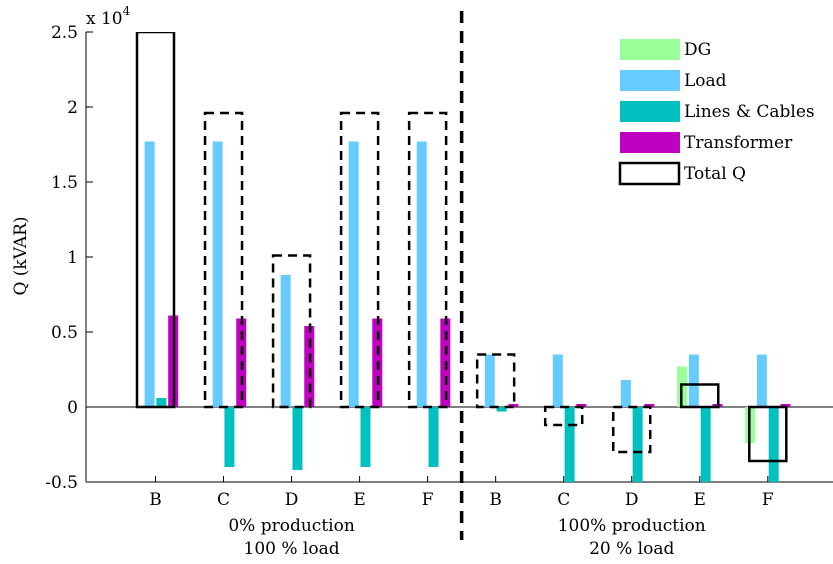  I want to click on group-label: 20 % load, so click(631, 549).